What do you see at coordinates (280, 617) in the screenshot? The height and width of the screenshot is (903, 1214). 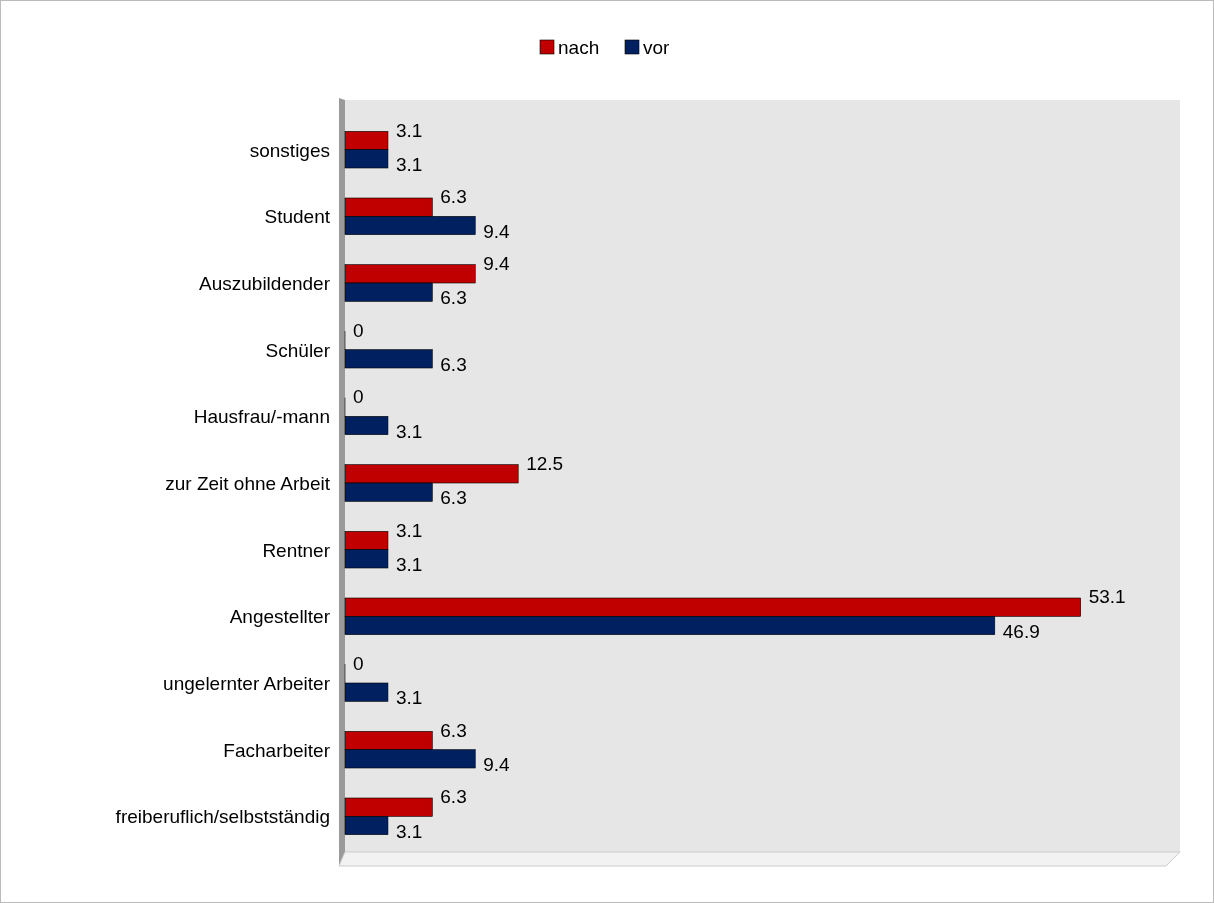 I see `y-tick-label: Angestellter` at bounding box center [280, 617].